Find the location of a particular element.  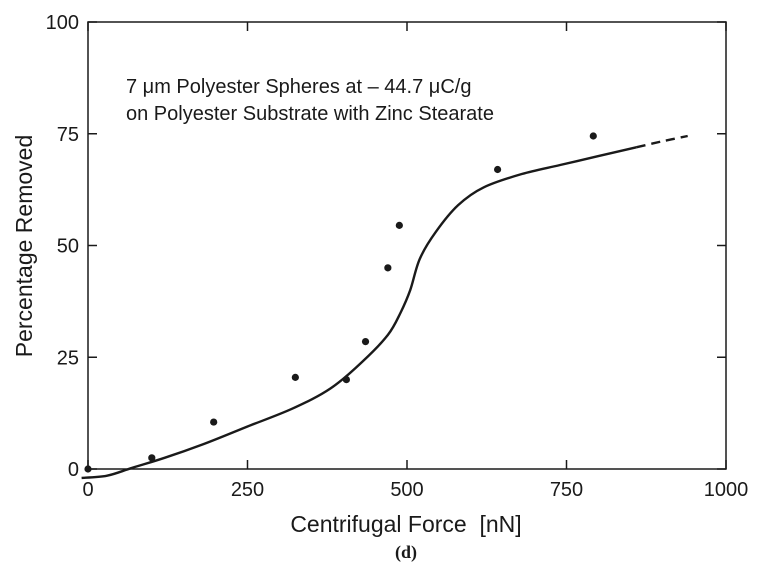

y-axis-title: Percentage Removed is located at coordinates (24, 246).